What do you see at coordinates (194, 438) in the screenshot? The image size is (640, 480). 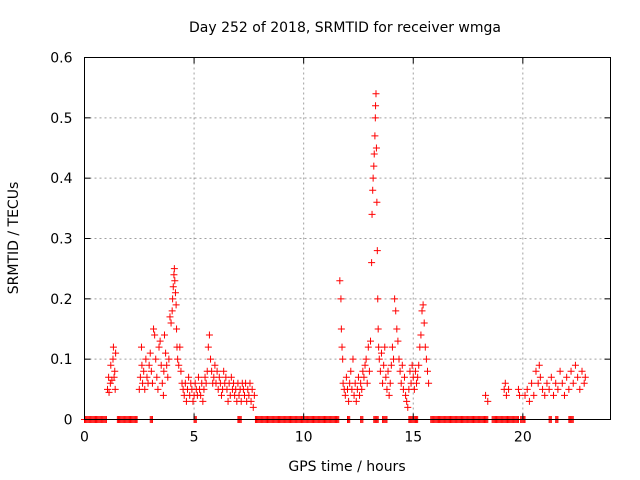 I see `x-tick-label: 5` at bounding box center [194, 438].